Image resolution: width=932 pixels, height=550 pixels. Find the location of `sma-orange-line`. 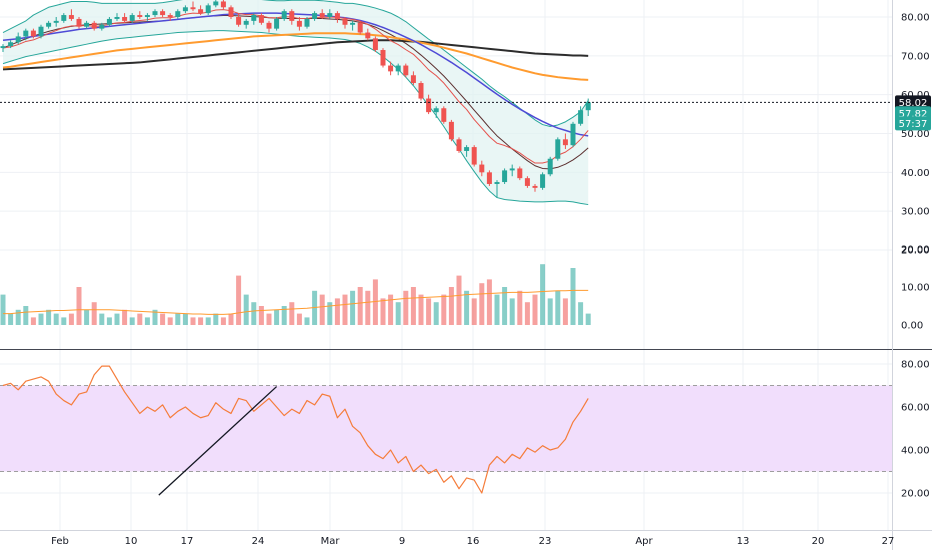

sma-orange-line is located at coordinates (295, 56).